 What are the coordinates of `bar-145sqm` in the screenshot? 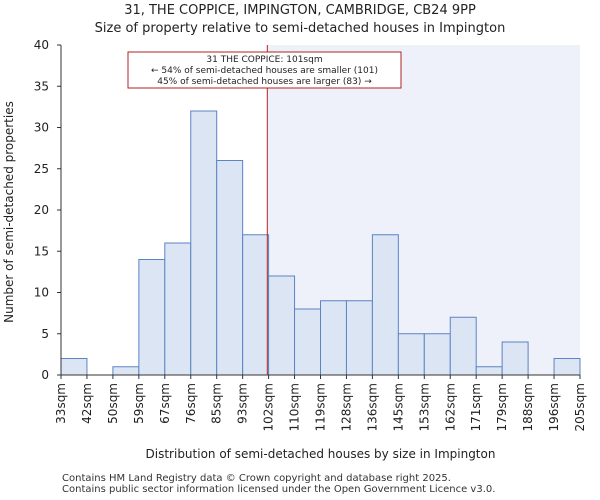 It's located at (411, 354).